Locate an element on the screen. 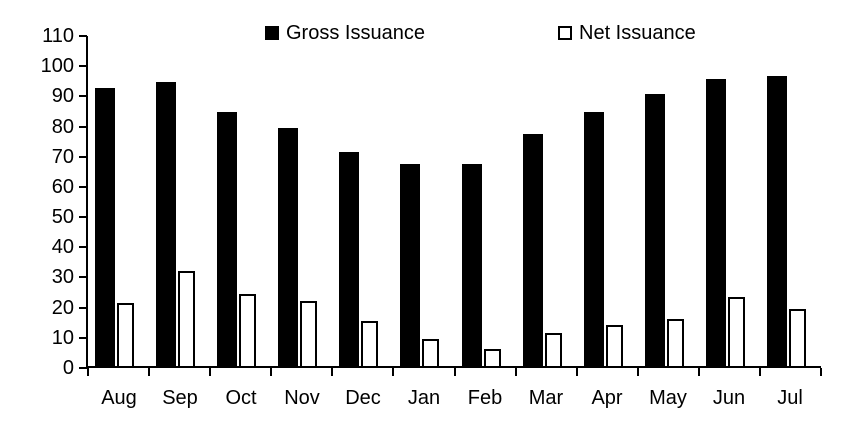 Image resolution: width=852 pixels, height=430 pixels. bar-net-oct is located at coordinates (247, 330).